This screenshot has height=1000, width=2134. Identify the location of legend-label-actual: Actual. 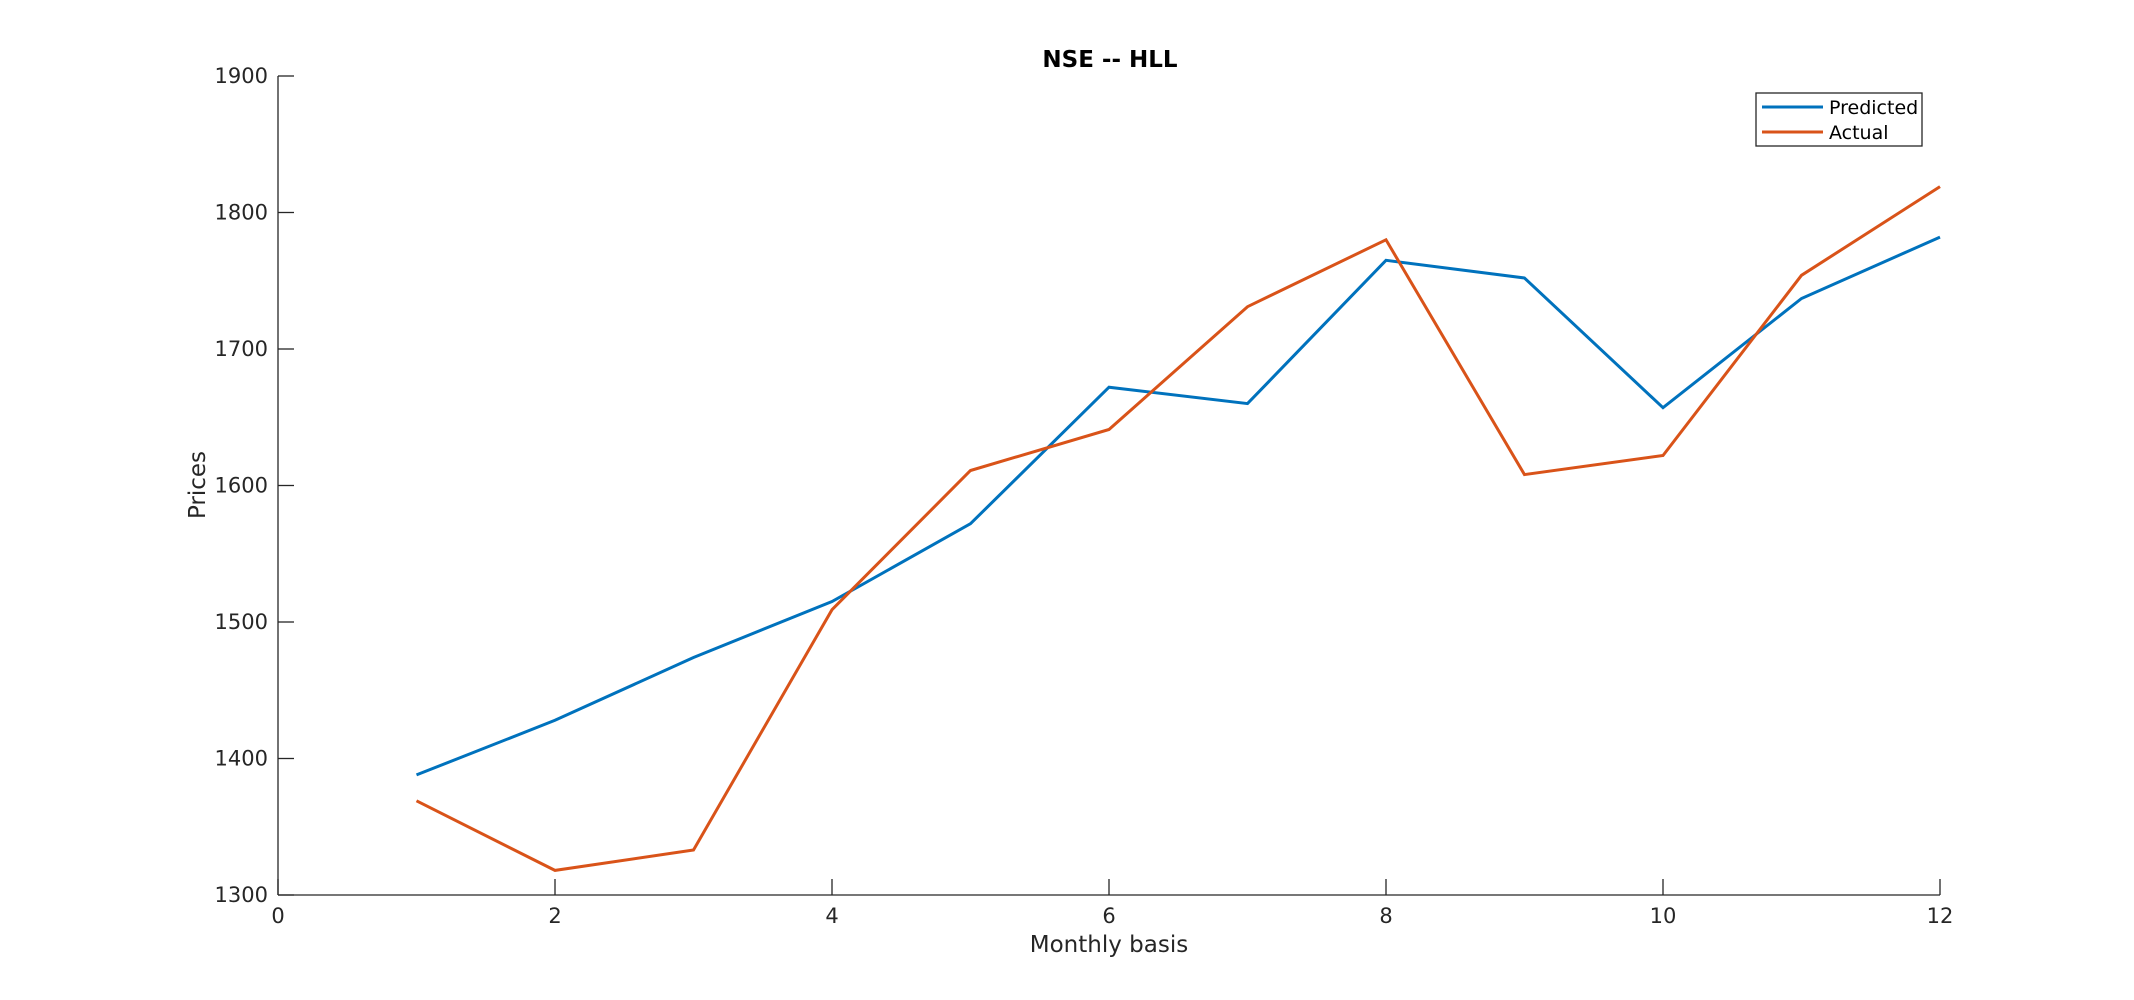
(1859, 133).